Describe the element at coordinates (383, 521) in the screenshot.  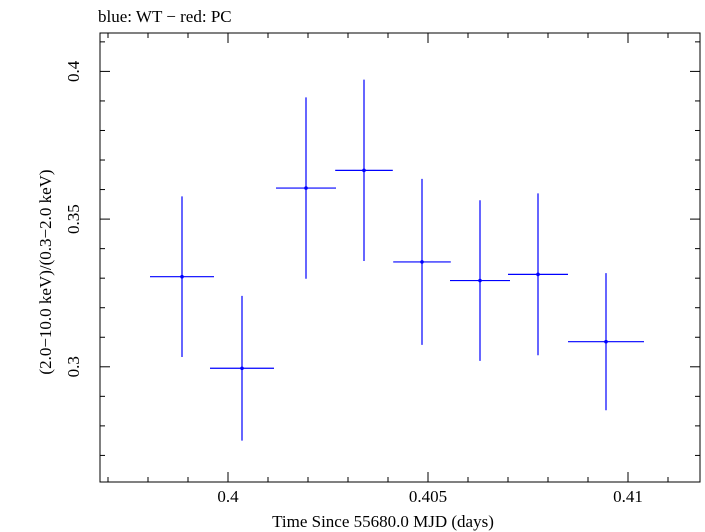
I see `x-axis-label: Time Since 55680.0 MJD (days)` at that location.